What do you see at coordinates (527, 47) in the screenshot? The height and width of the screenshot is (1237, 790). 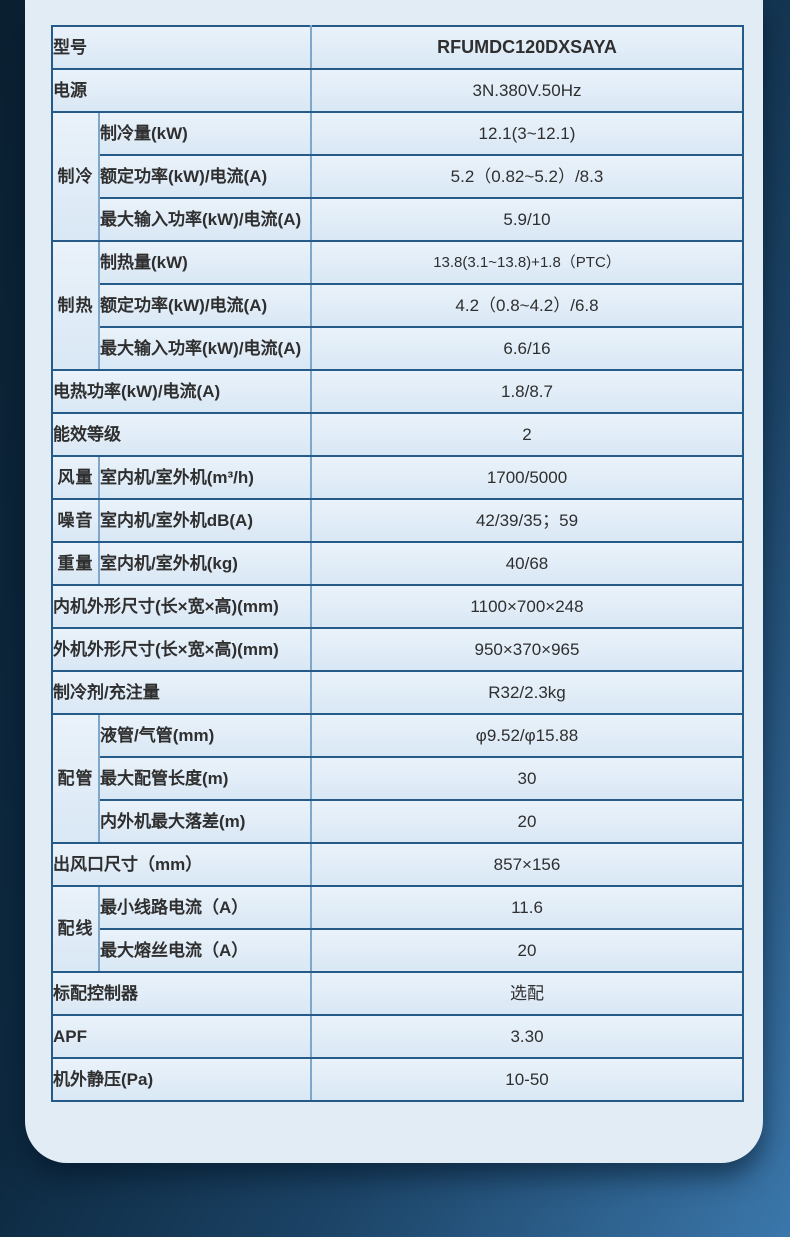 I see `spec-value-cell: RFUMDC120DXSAYA` at bounding box center [527, 47].